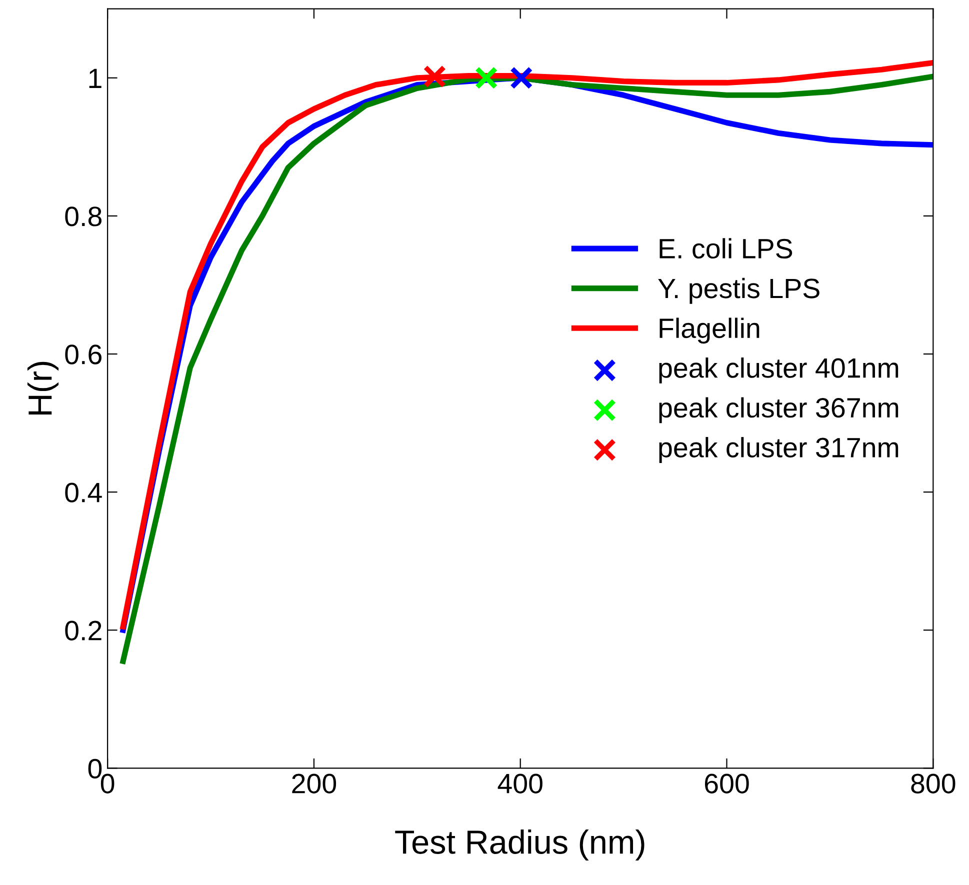 The height and width of the screenshot is (885, 969). Describe the element at coordinates (107, 784) in the screenshot. I see `x-tick-label: 0` at that location.